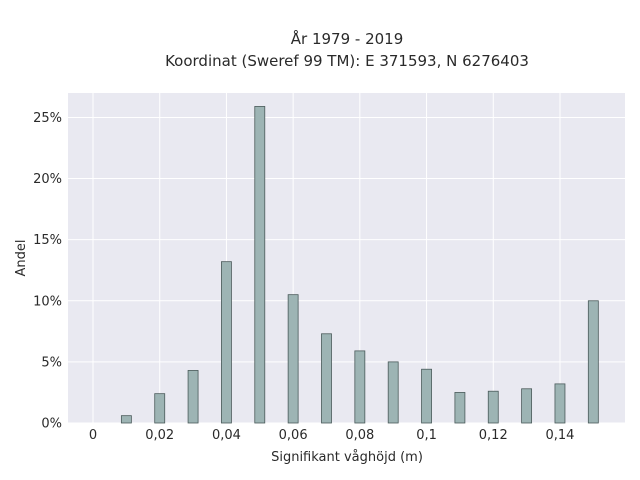  I want to click on x-tick-label-7: 0,14, so click(559, 435).